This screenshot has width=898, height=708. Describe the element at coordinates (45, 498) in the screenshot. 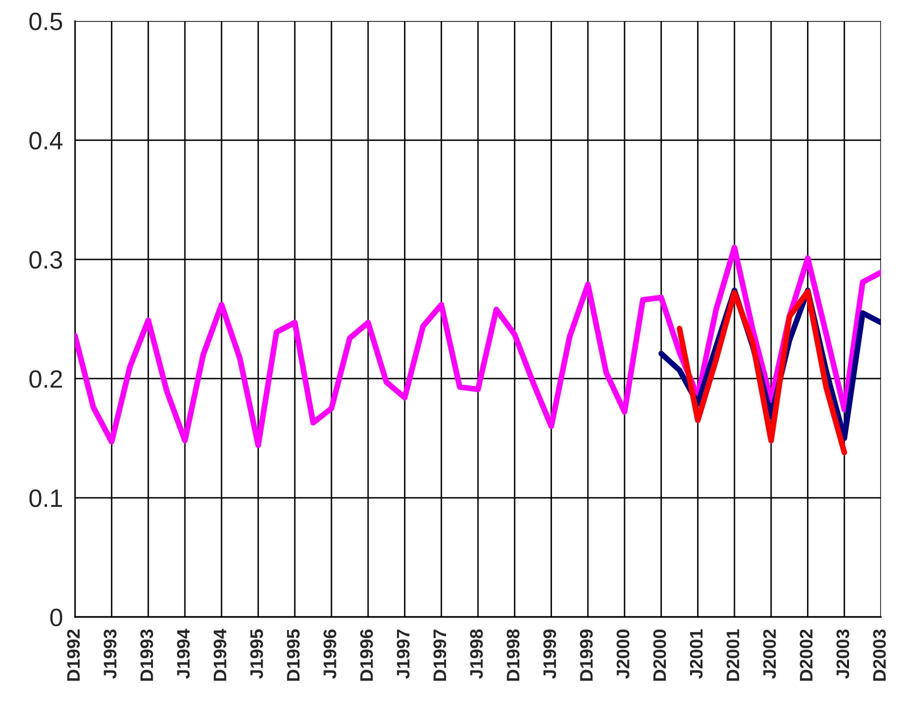

I see `y-tick-label: 0.1` at that location.